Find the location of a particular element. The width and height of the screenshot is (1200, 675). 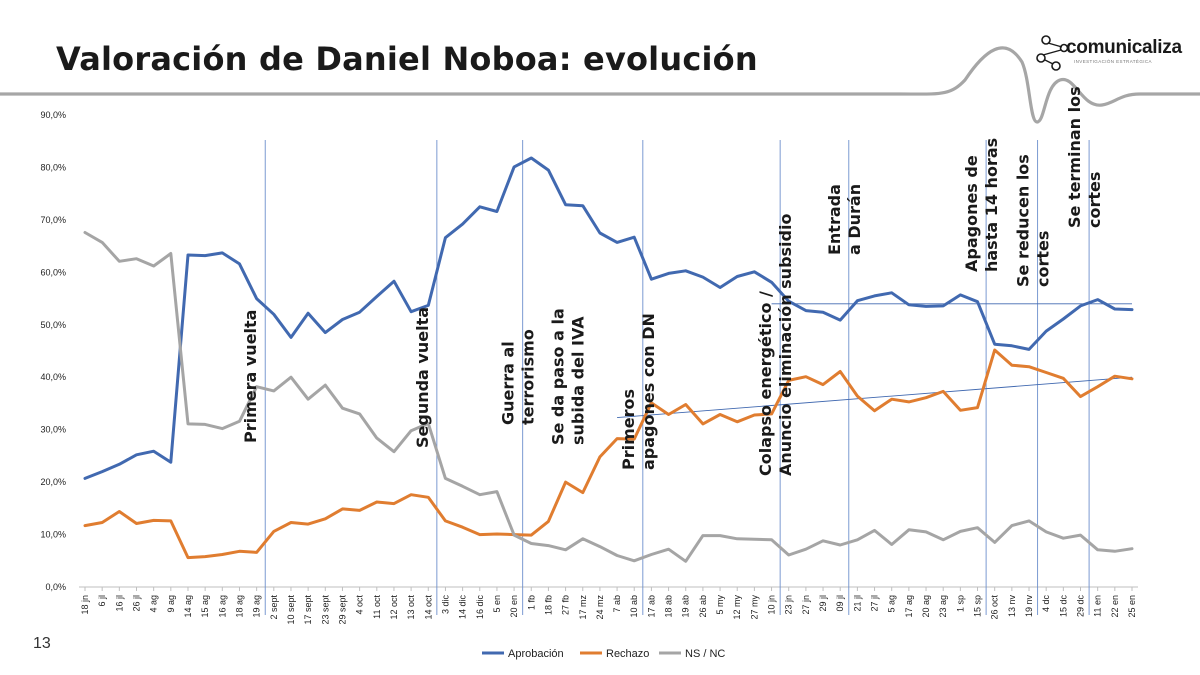

x-tick-label: 10 jn is located at coordinates (772, 605).